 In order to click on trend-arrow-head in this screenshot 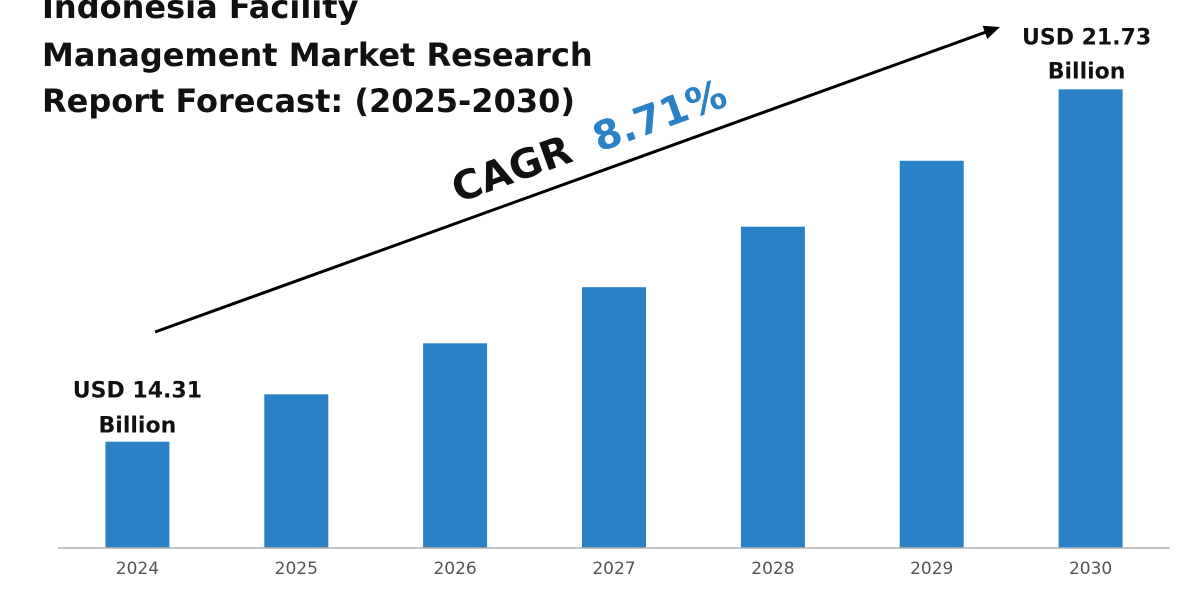, I will do `click(991, 32)`.